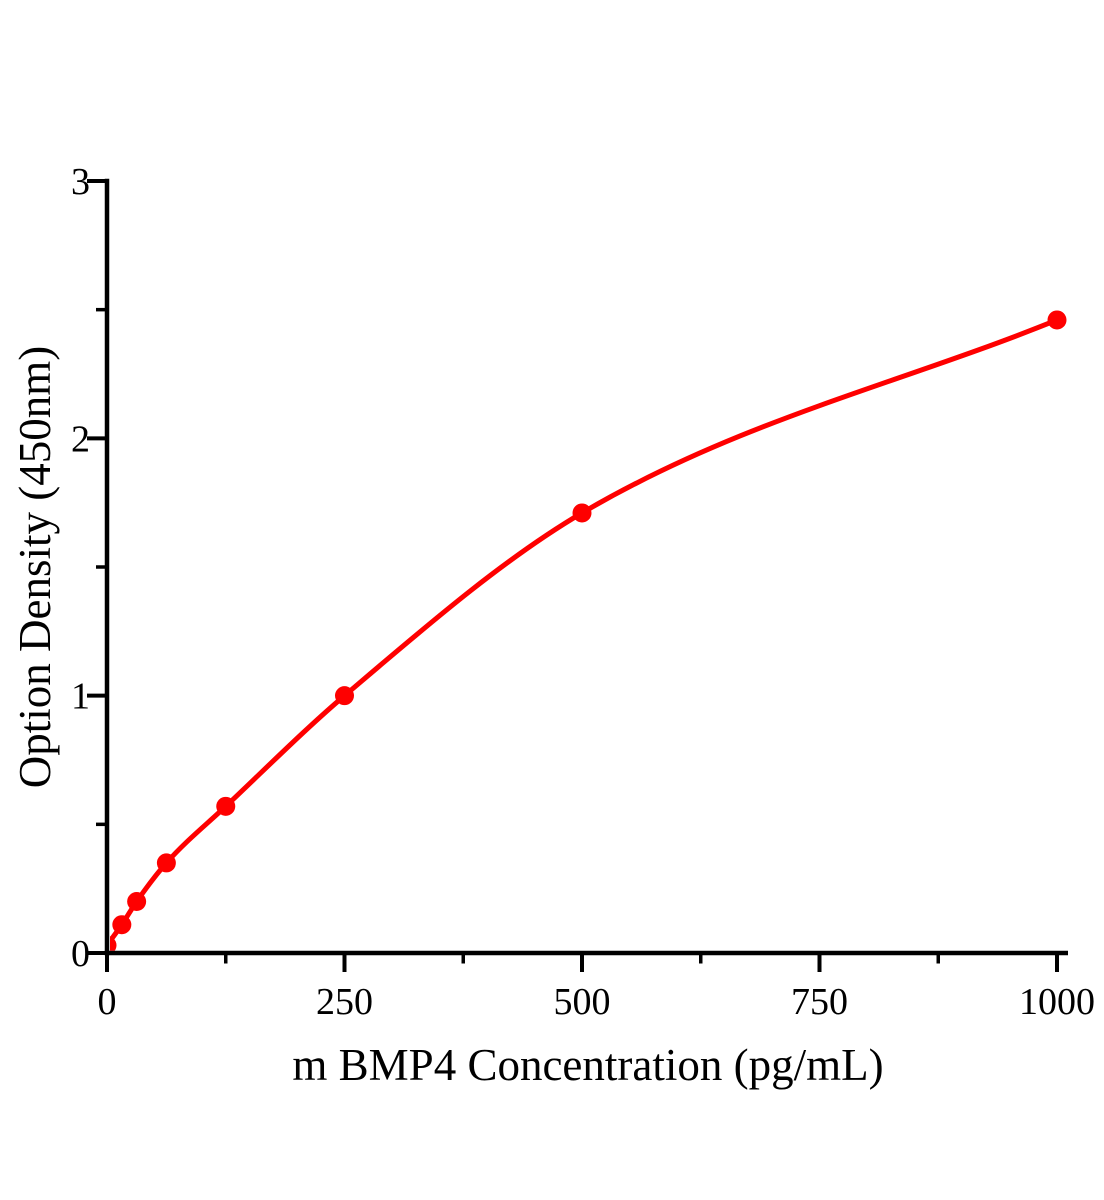 The width and height of the screenshot is (1104, 1200). I want to click on x-axis-title: m BMP4 Concentration (pg/mL), so click(587, 1065).